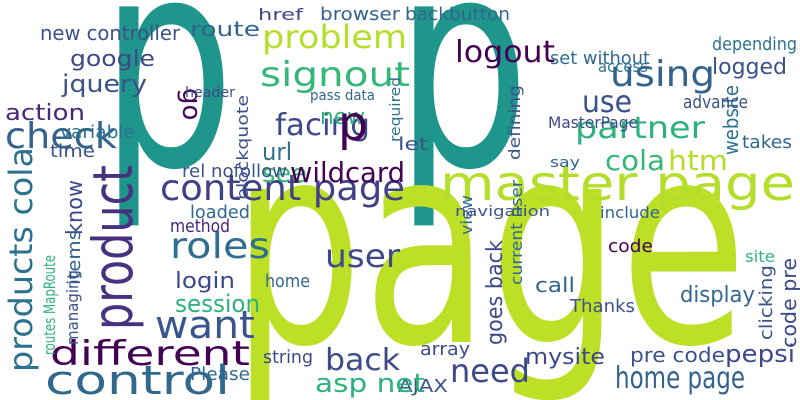 Image resolution: width=800 pixels, height=400 pixels. What do you see at coordinates (281, 14) in the screenshot?
I see `word: href` at bounding box center [281, 14].